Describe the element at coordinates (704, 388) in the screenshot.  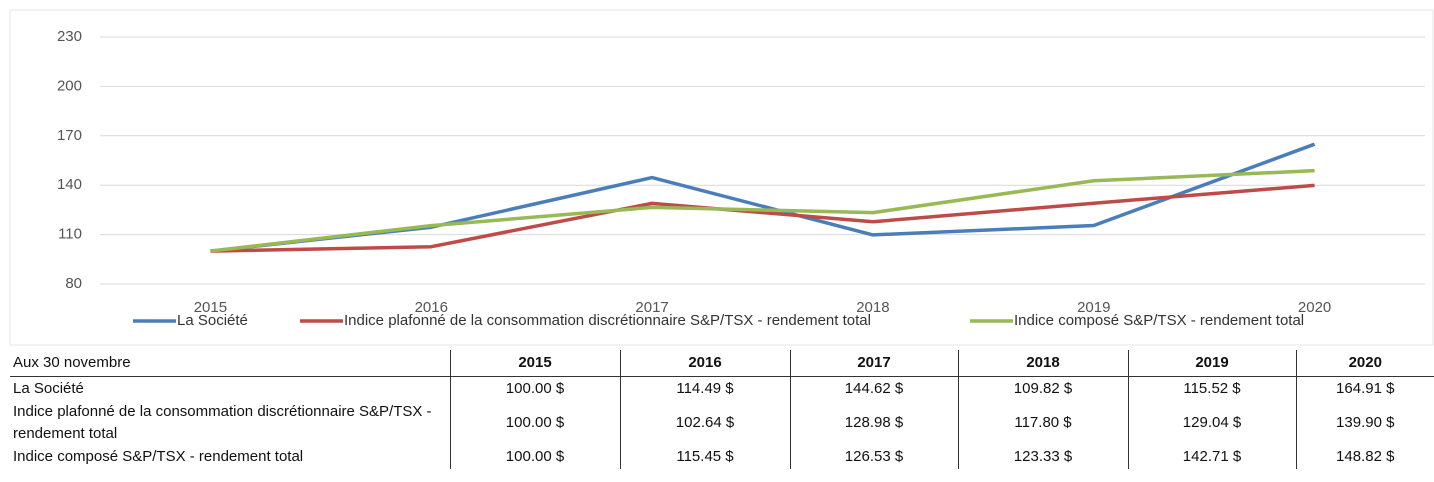
I see `table-cell: 114.49 $` at that location.